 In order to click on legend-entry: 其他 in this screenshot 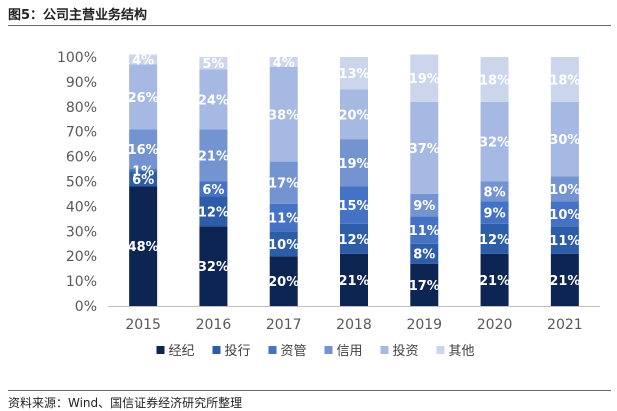, I will do `click(462, 351)`.